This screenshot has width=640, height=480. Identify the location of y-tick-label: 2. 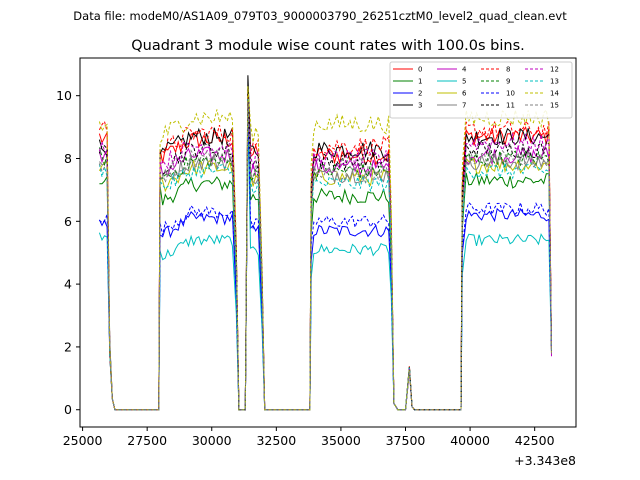
(68, 346).